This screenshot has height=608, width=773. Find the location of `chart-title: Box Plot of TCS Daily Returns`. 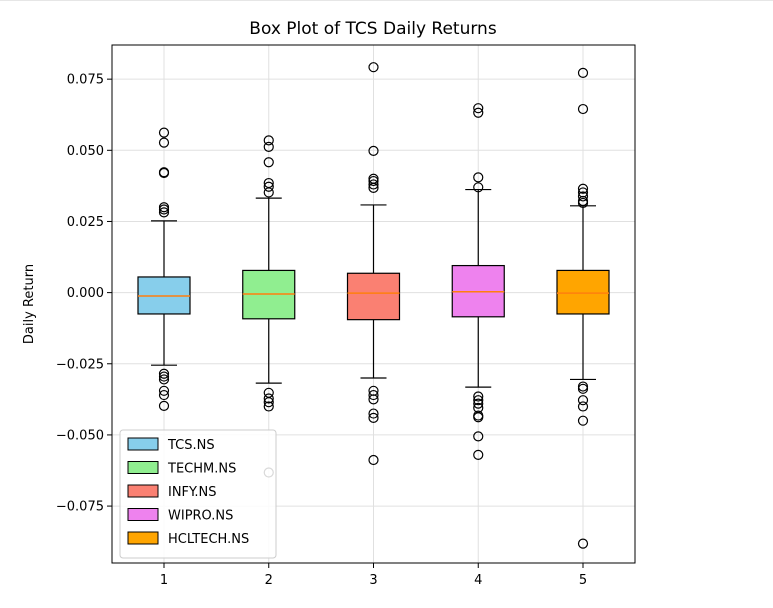

chart-title: Box Plot of TCS Daily Returns is located at coordinates (373, 29).